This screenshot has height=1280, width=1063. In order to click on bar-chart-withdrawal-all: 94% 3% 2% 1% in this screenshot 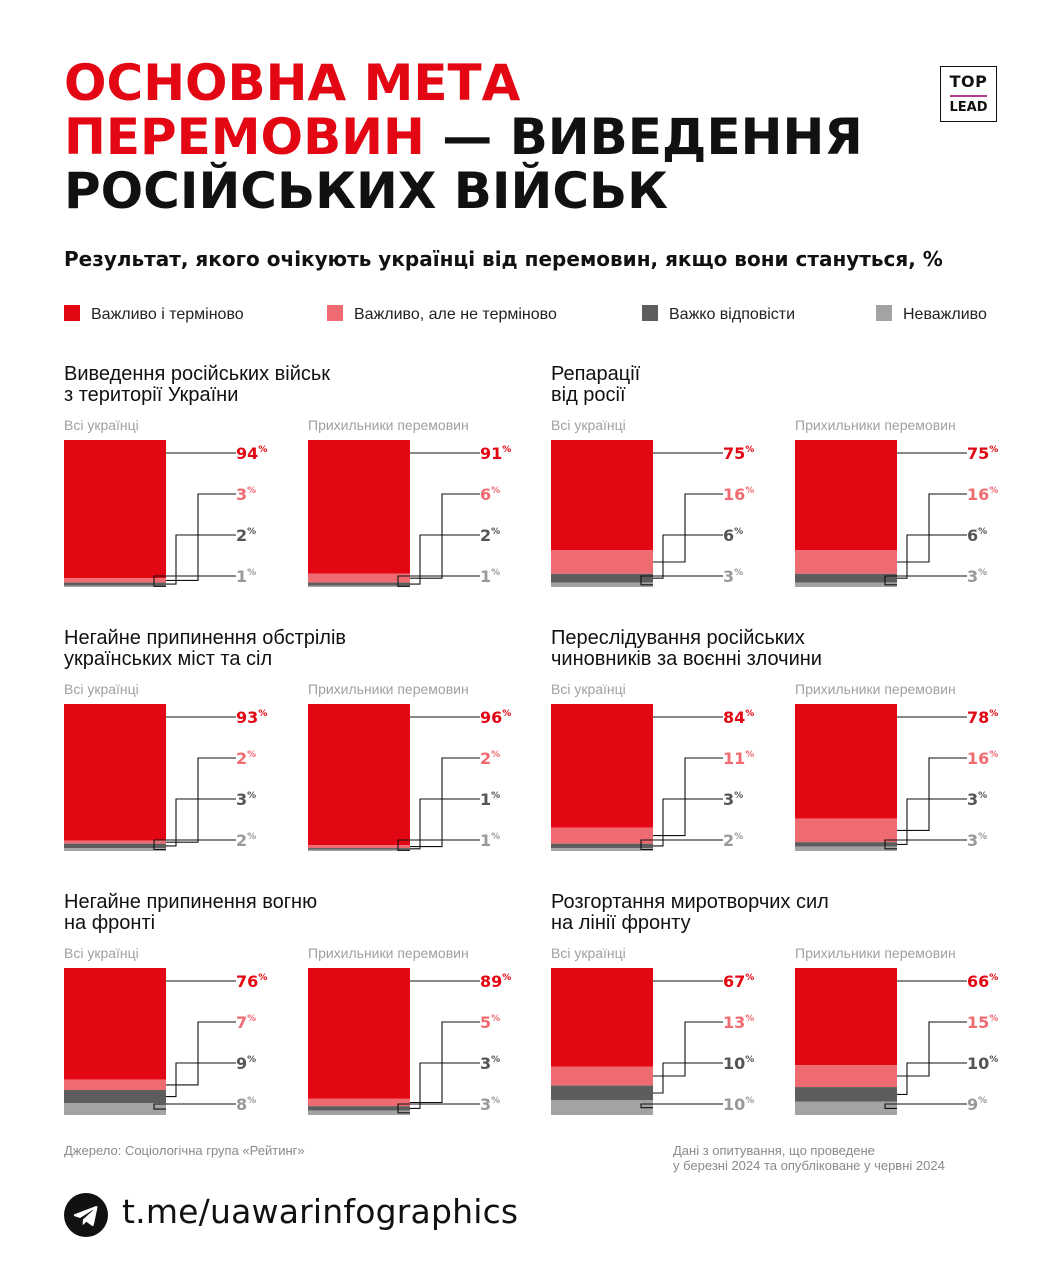, I will do `click(165, 513)`.